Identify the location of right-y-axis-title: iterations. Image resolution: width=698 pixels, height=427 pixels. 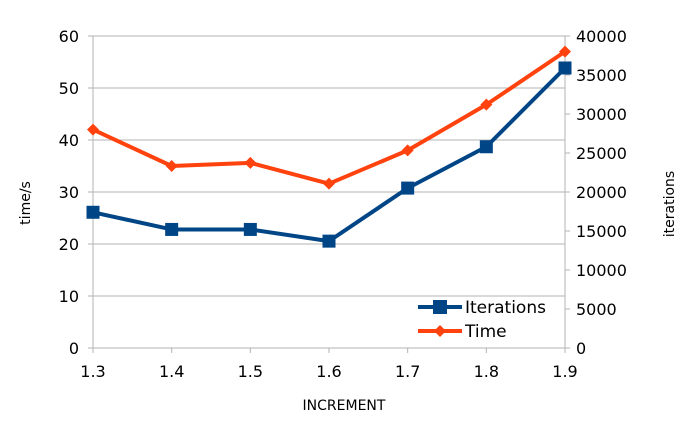
(670, 204).